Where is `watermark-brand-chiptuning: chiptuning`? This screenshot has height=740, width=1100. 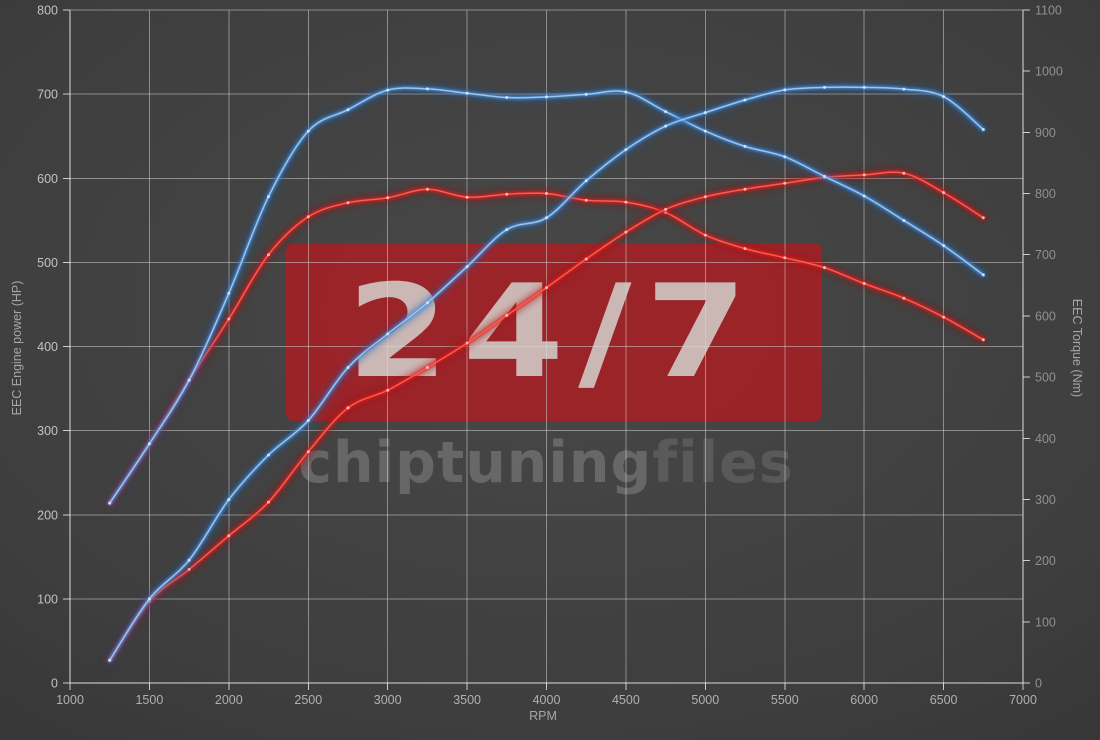 watermark-brand-chiptuning: chiptuning is located at coordinates (475, 463).